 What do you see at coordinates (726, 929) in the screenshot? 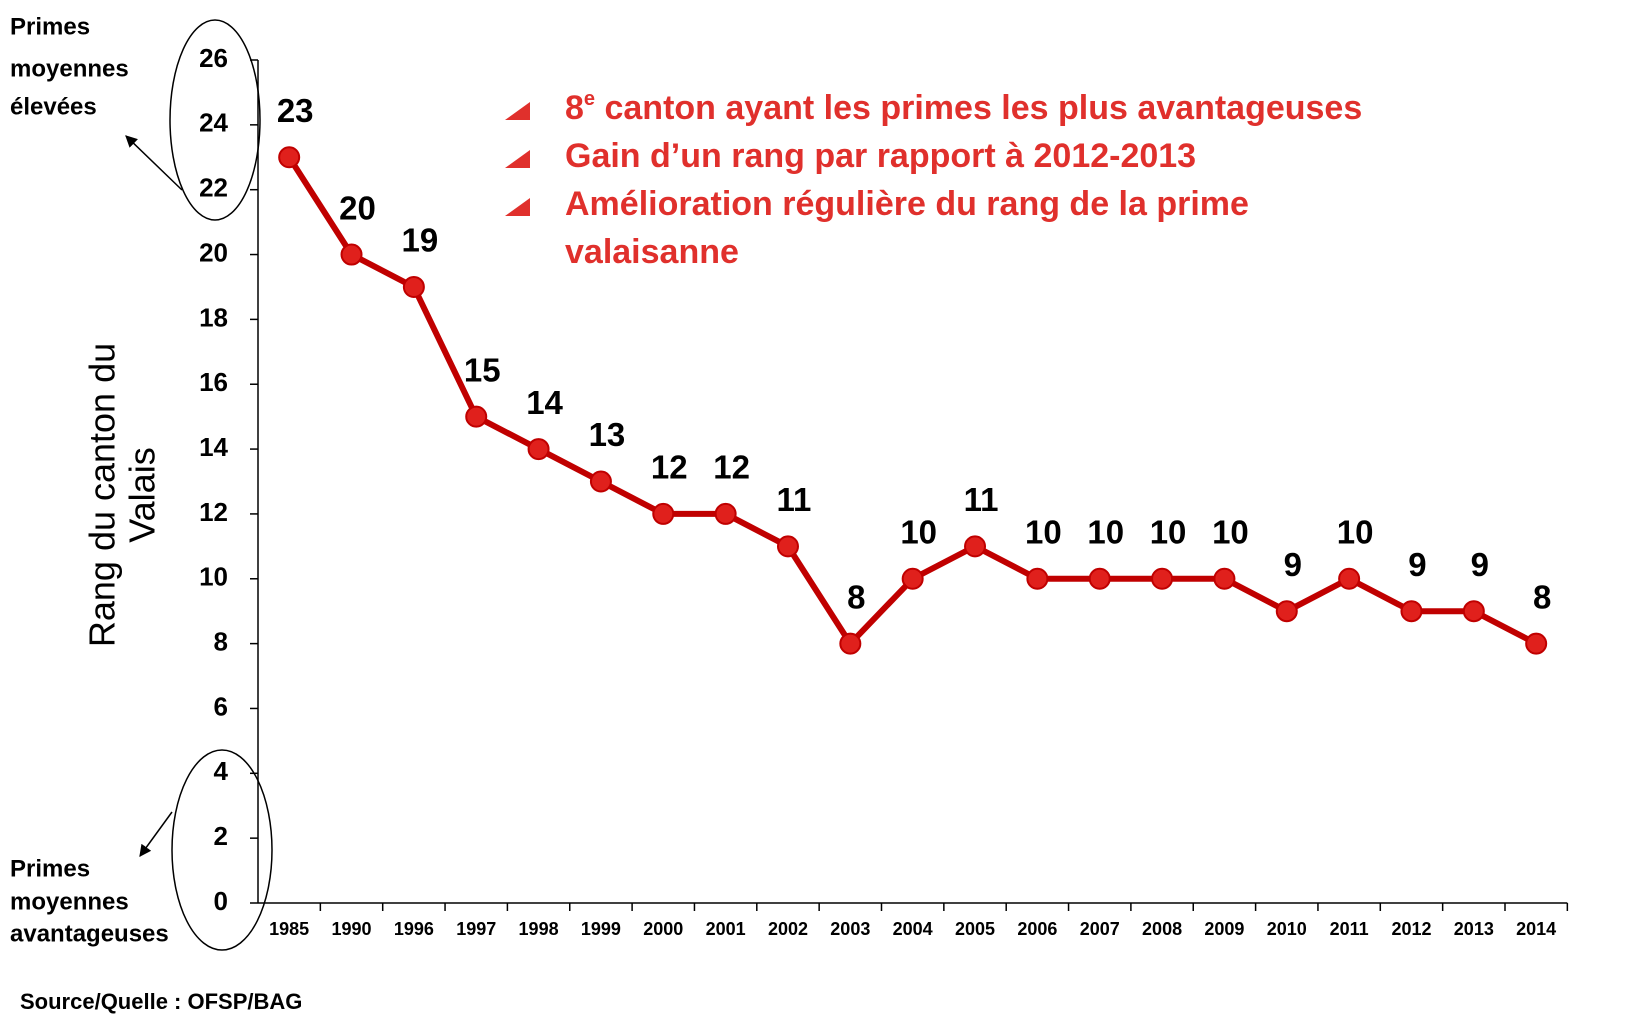
I see `x-tick-label: 2001` at bounding box center [726, 929].